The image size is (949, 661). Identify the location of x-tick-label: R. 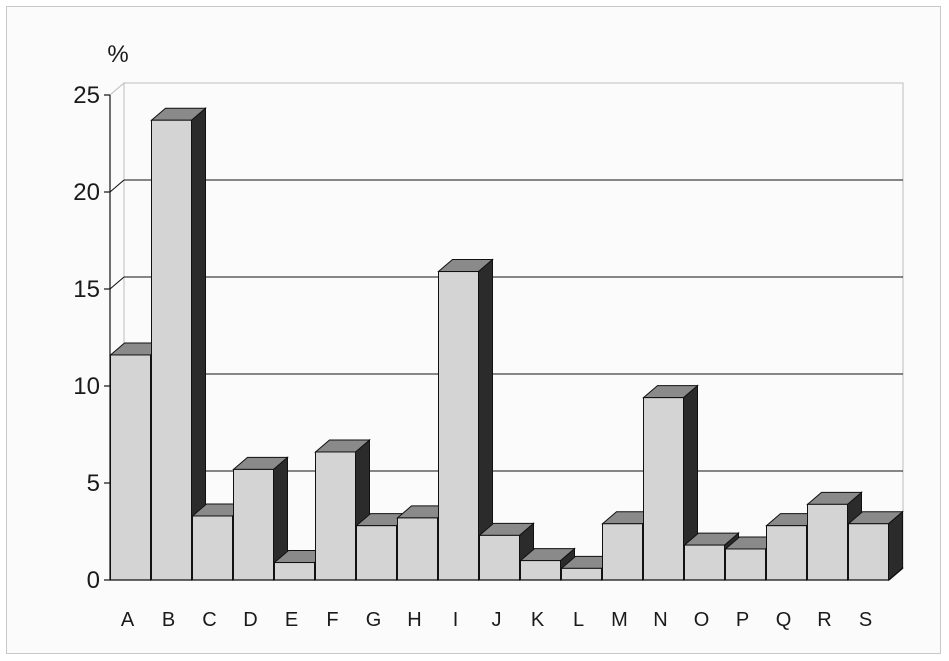
(824, 620).